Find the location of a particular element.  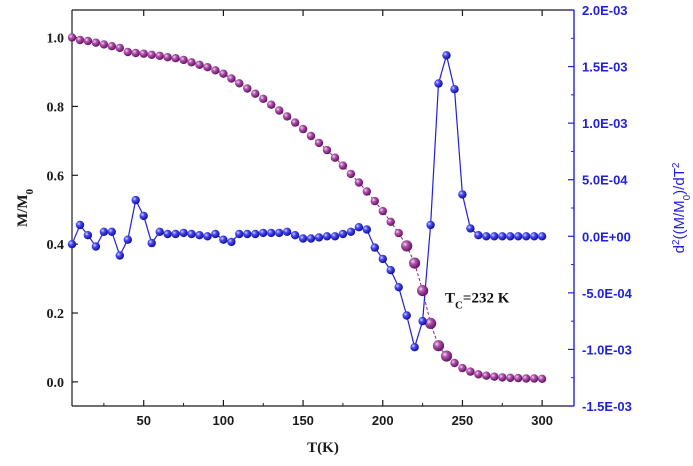

x-tick-label: 200 is located at coordinates (383, 420).